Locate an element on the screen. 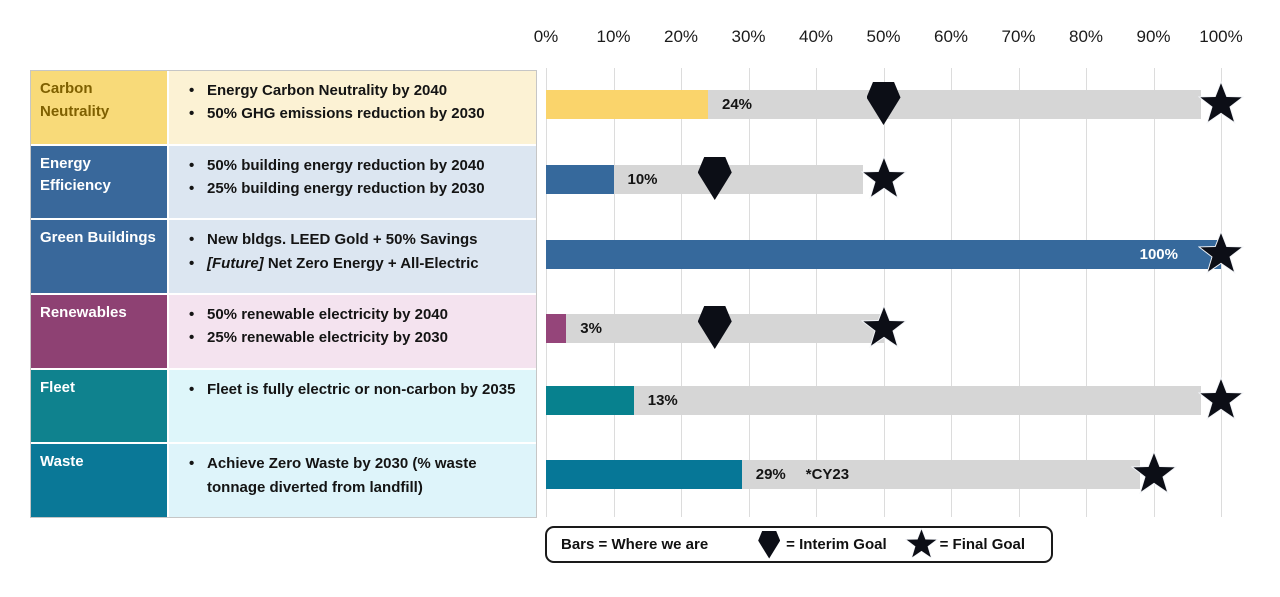 The height and width of the screenshot is (597, 1280). legend-bars-label: Bars = Where we are is located at coordinates (635, 544).